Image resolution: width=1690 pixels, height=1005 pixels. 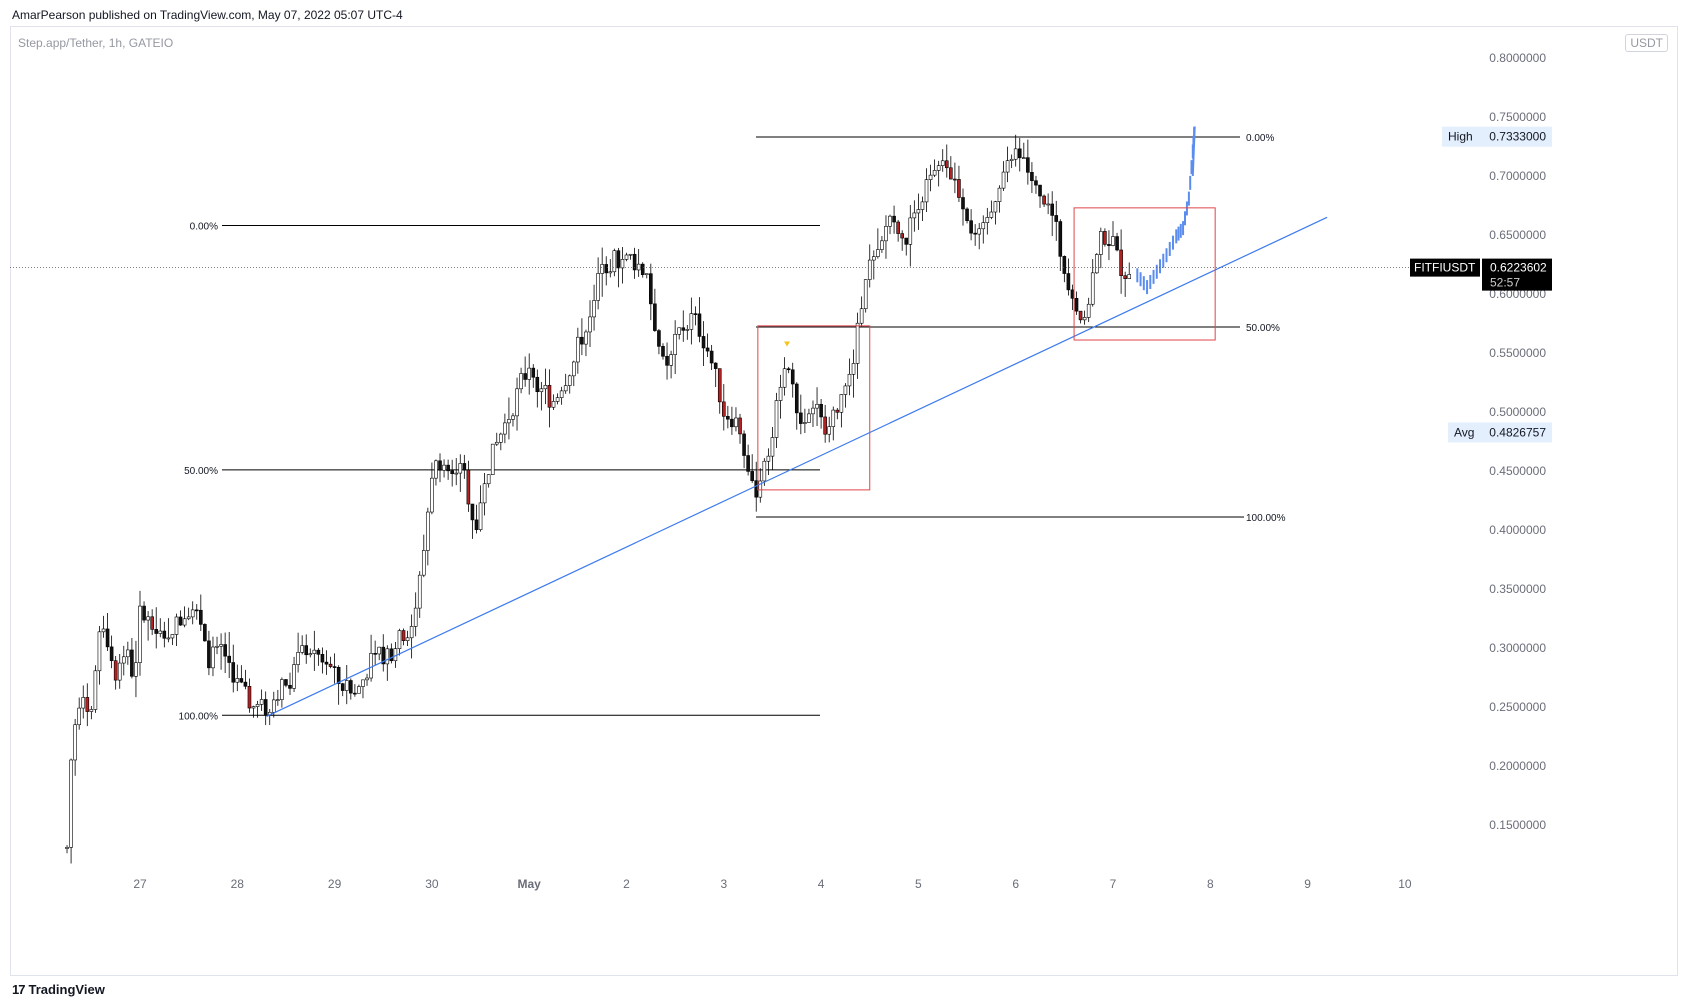 I want to click on tradingview-footer: 17 TradingView, so click(x=58, y=989).